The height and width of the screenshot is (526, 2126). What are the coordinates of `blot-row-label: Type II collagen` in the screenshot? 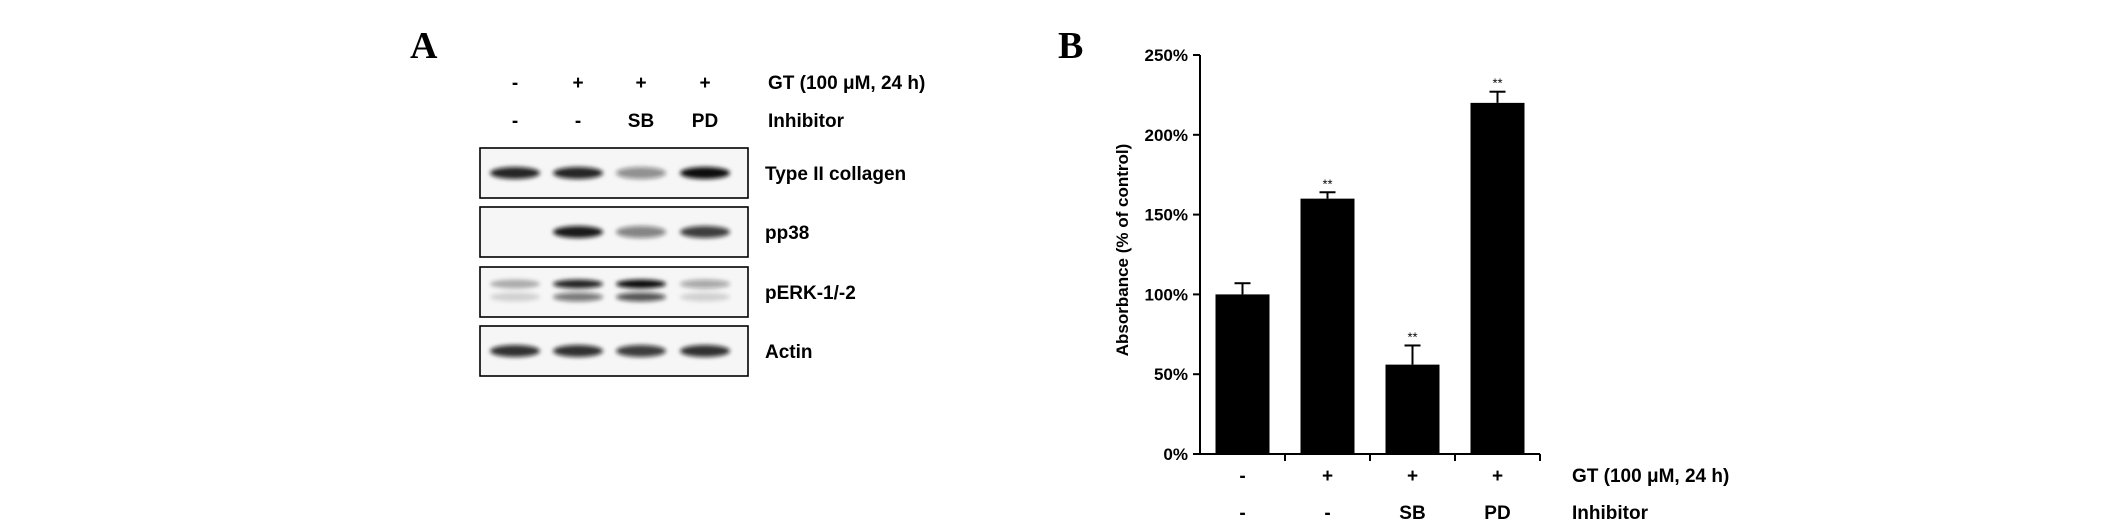 It's located at (835, 174).